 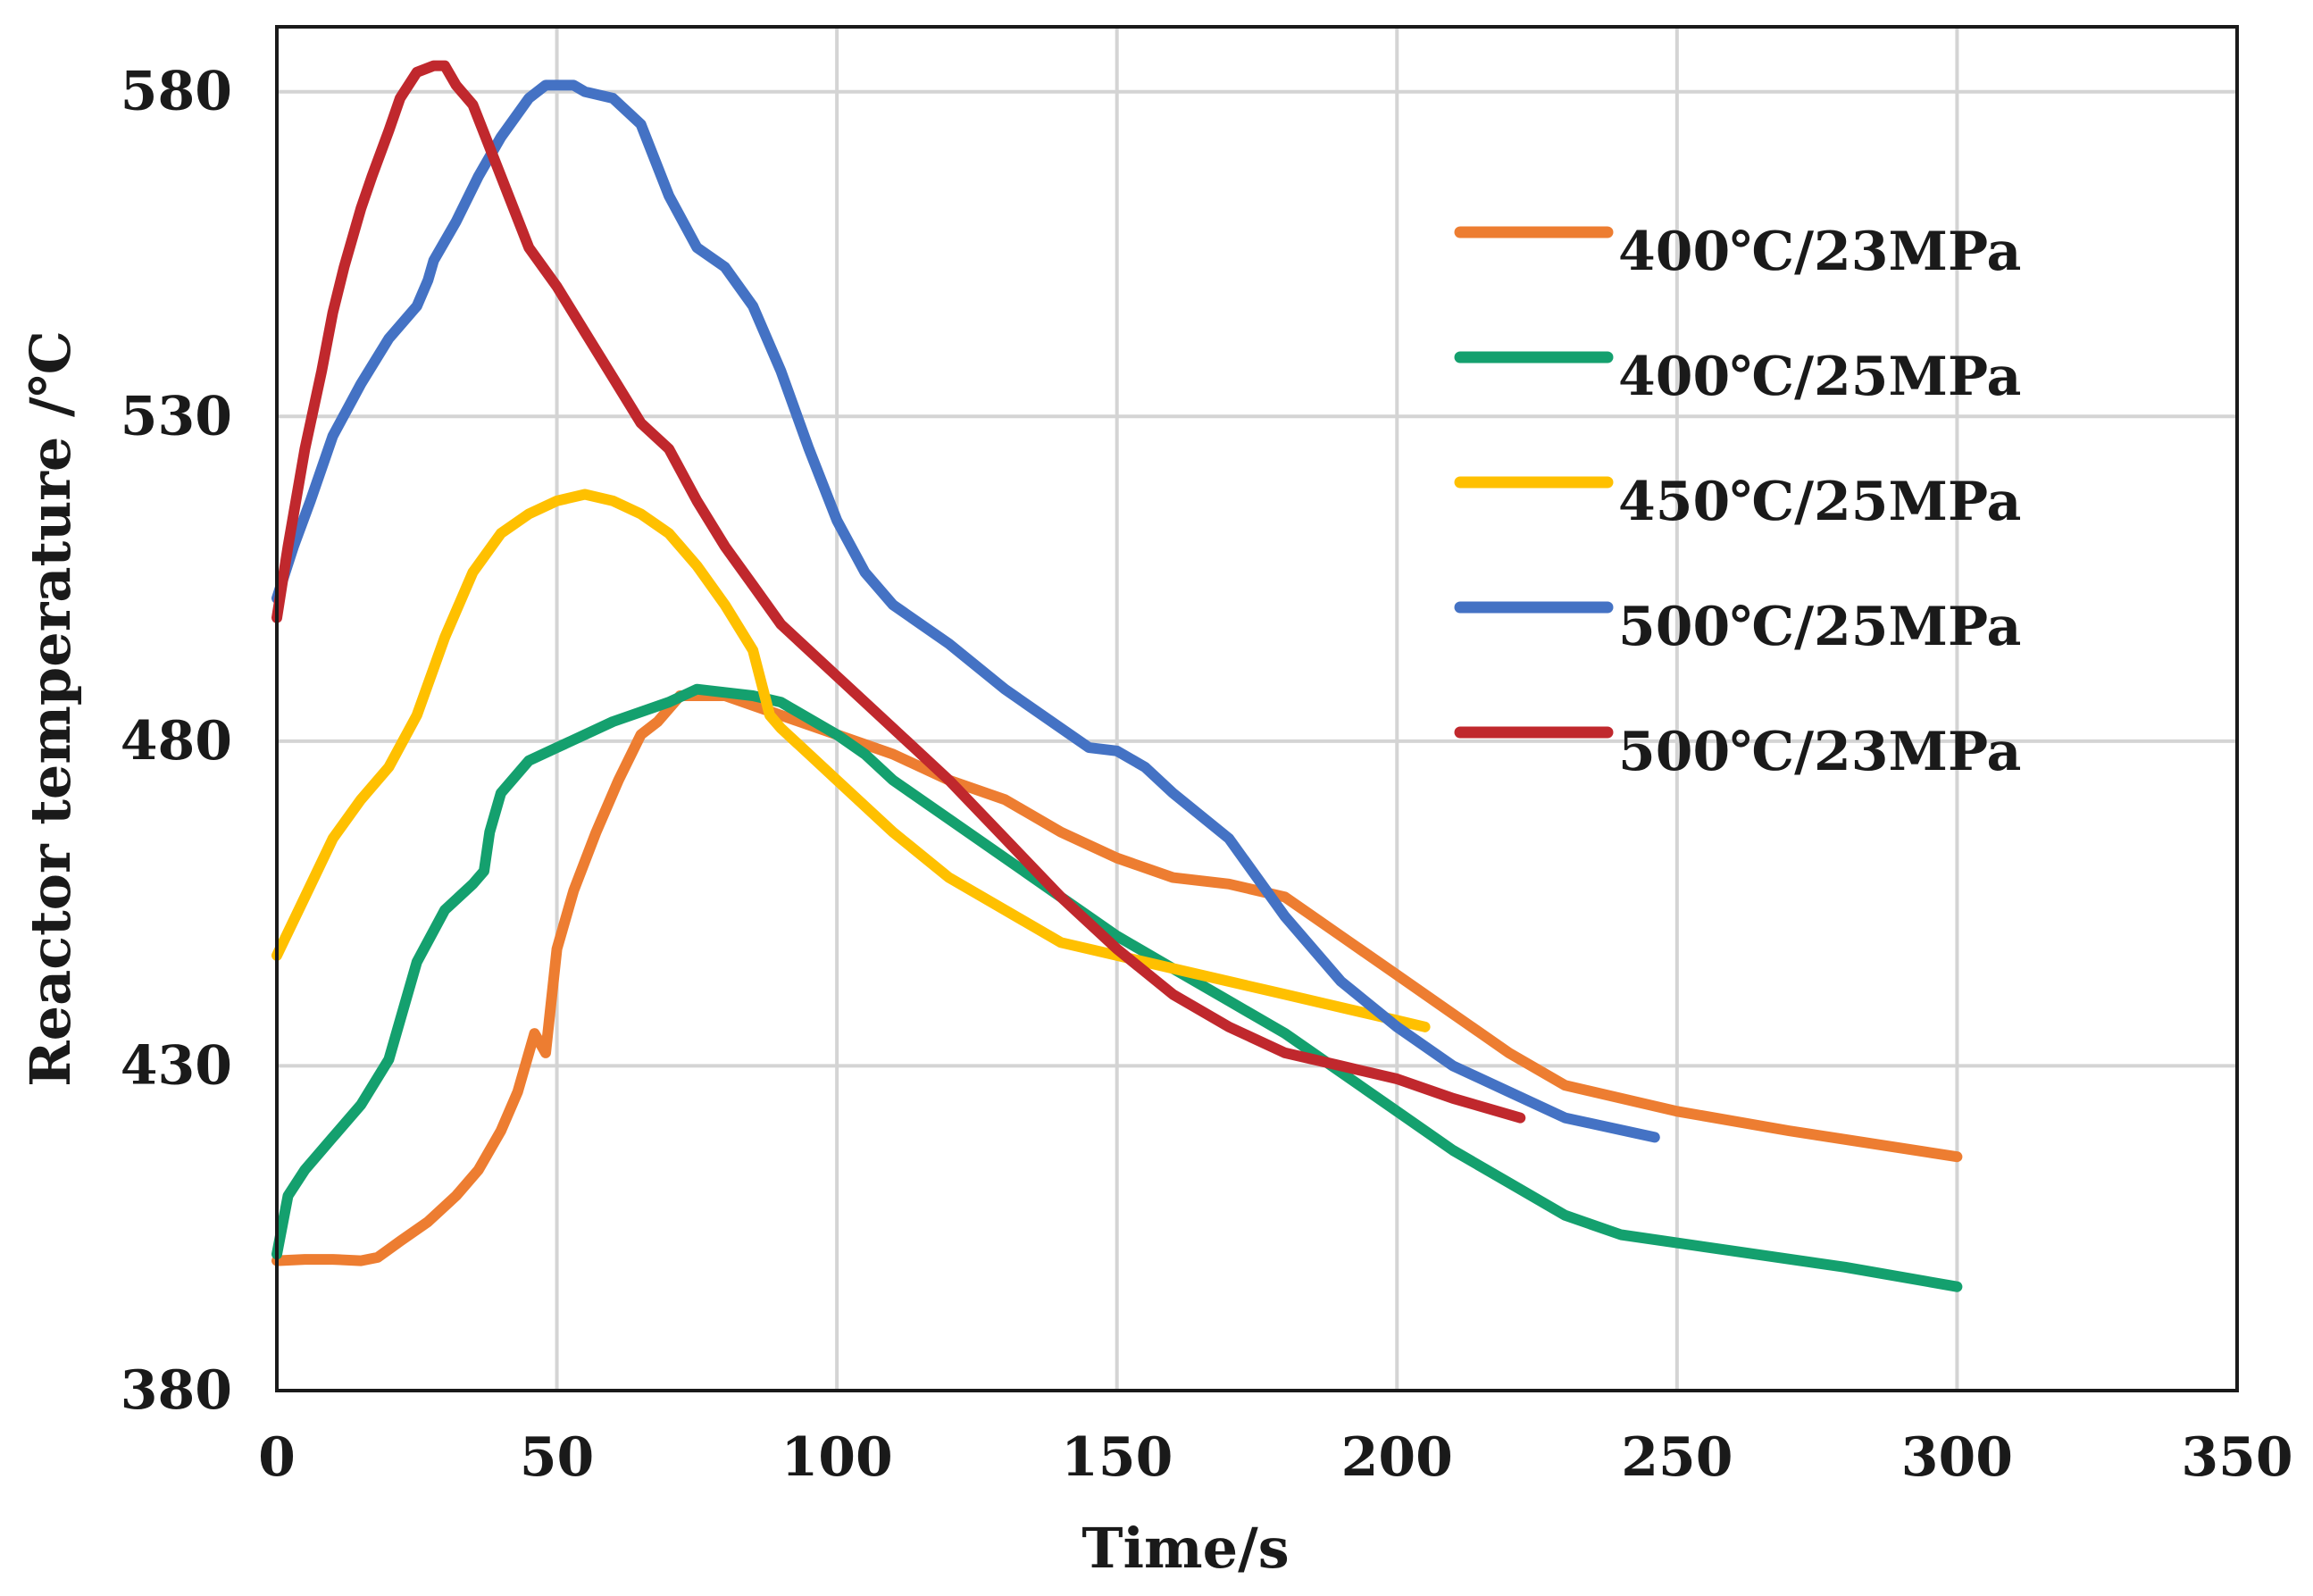 I want to click on x-tick-label: 50, so click(x=557, y=1457).